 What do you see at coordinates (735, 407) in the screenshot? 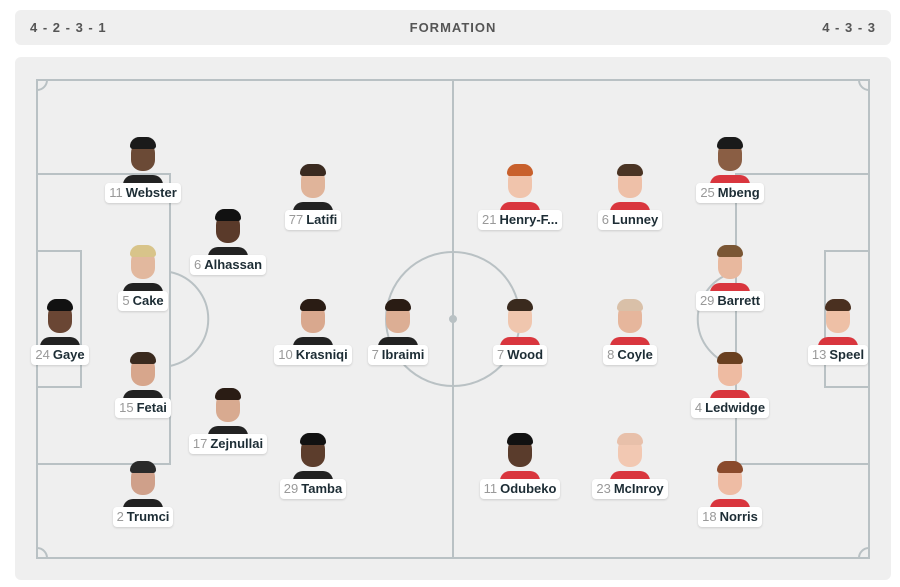
I see `player-name: Ledwidge` at bounding box center [735, 407].